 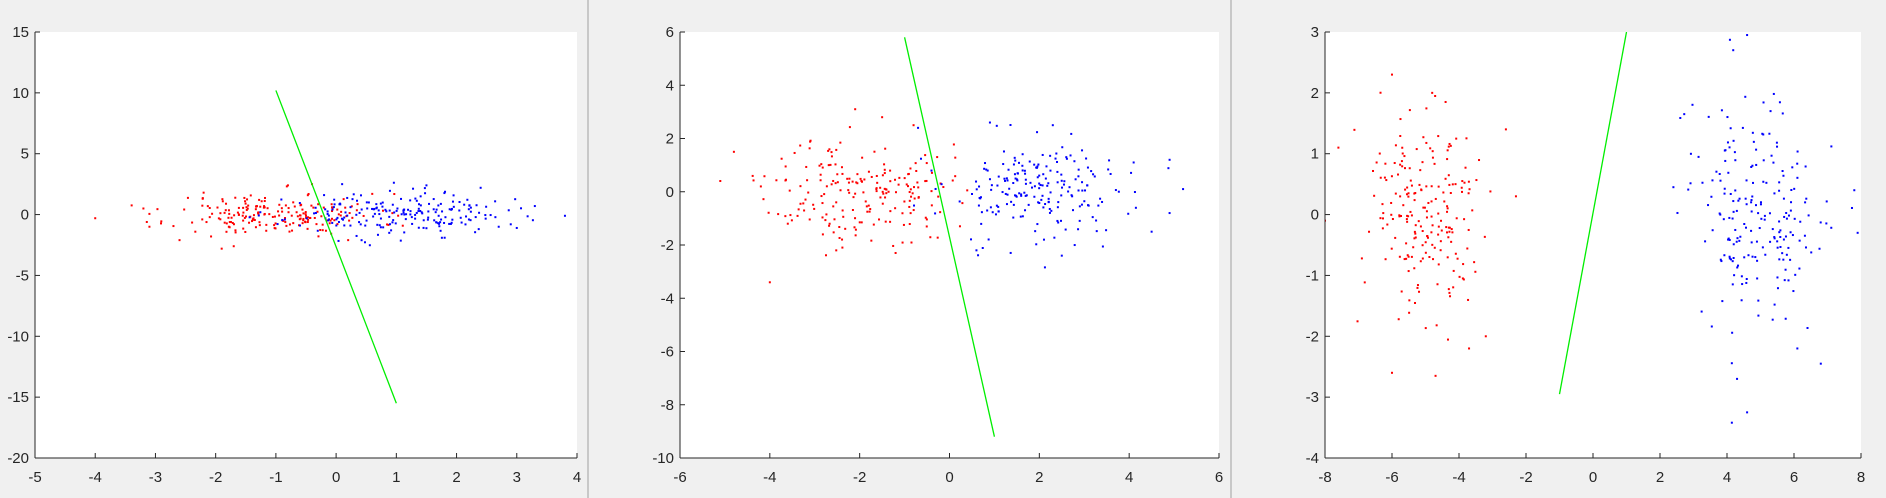 What do you see at coordinates (1525, 477) in the screenshot?
I see `x-tick-label: -2` at bounding box center [1525, 477].